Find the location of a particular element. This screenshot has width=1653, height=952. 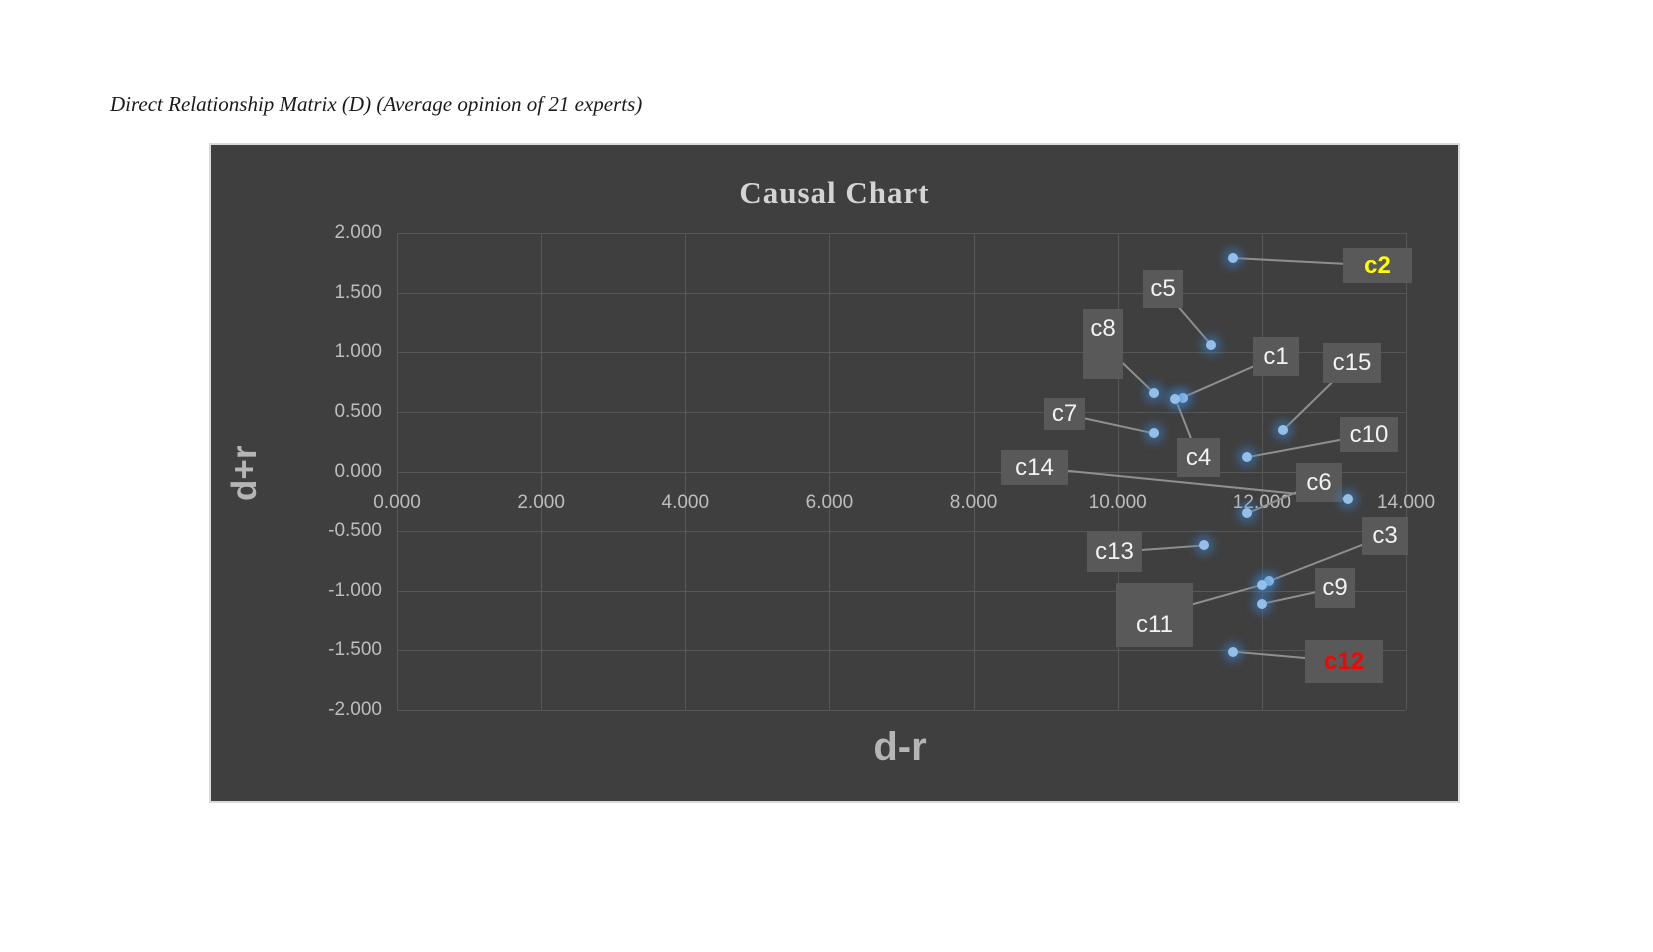

data-point-c9 is located at coordinates (1261, 603).